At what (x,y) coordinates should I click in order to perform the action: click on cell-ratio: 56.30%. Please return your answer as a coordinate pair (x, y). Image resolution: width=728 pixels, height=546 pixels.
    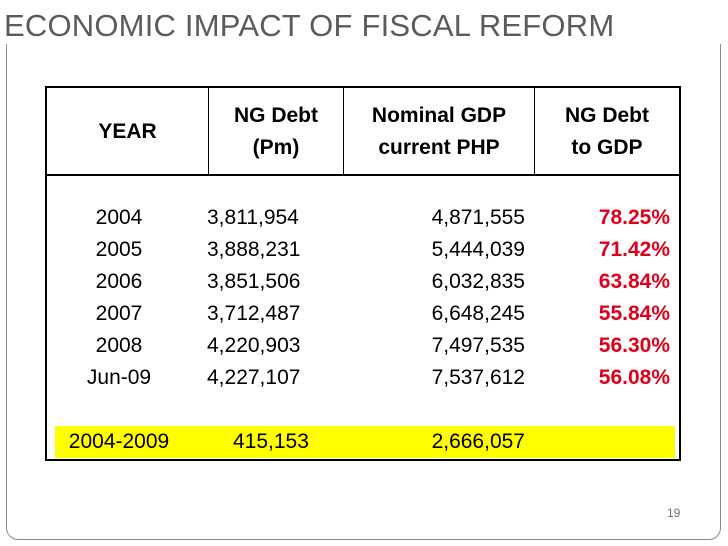
    Looking at the image, I should click on (634, 345).